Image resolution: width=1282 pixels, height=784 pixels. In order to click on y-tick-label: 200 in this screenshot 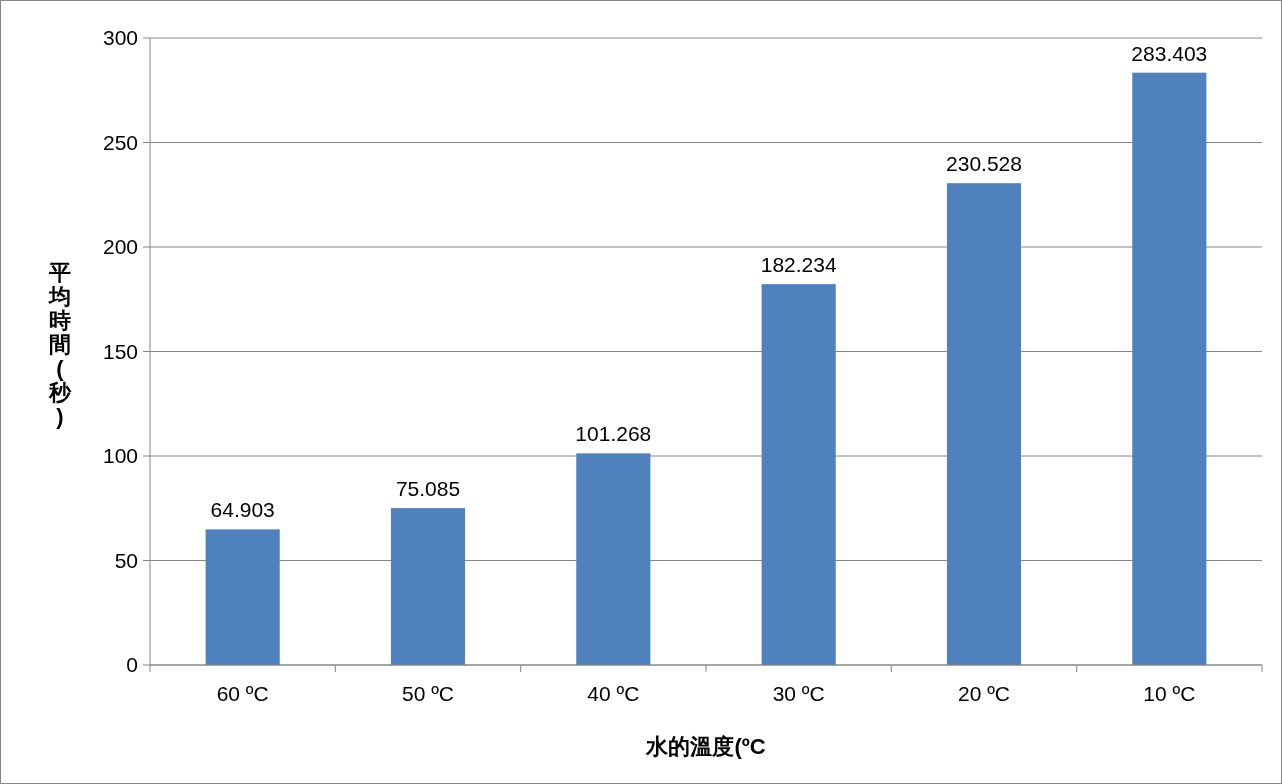, I will do `click(120, 247)`.